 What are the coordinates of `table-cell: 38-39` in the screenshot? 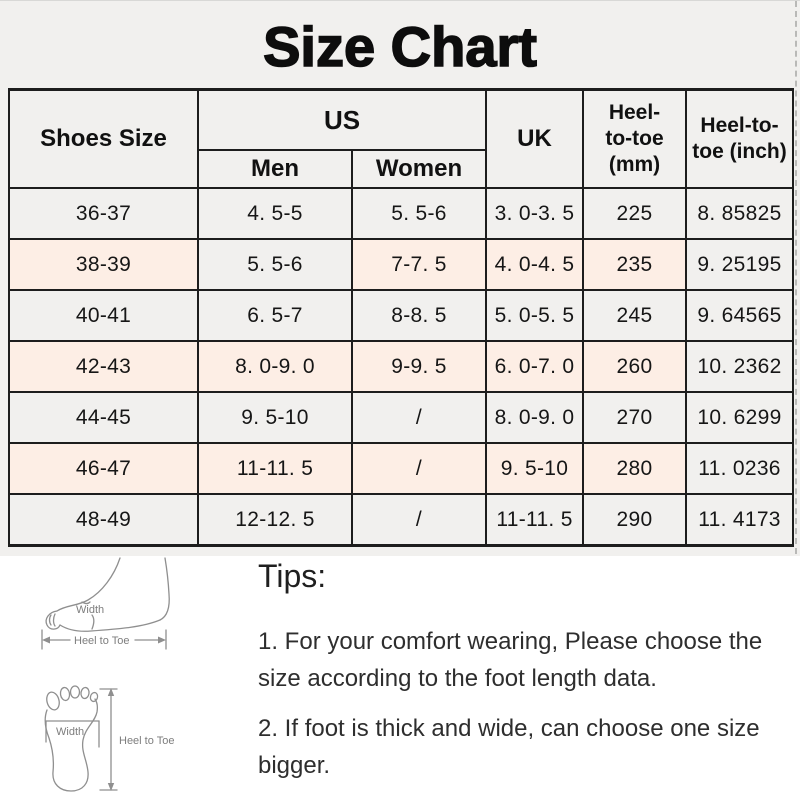 It's located at (103, 264).